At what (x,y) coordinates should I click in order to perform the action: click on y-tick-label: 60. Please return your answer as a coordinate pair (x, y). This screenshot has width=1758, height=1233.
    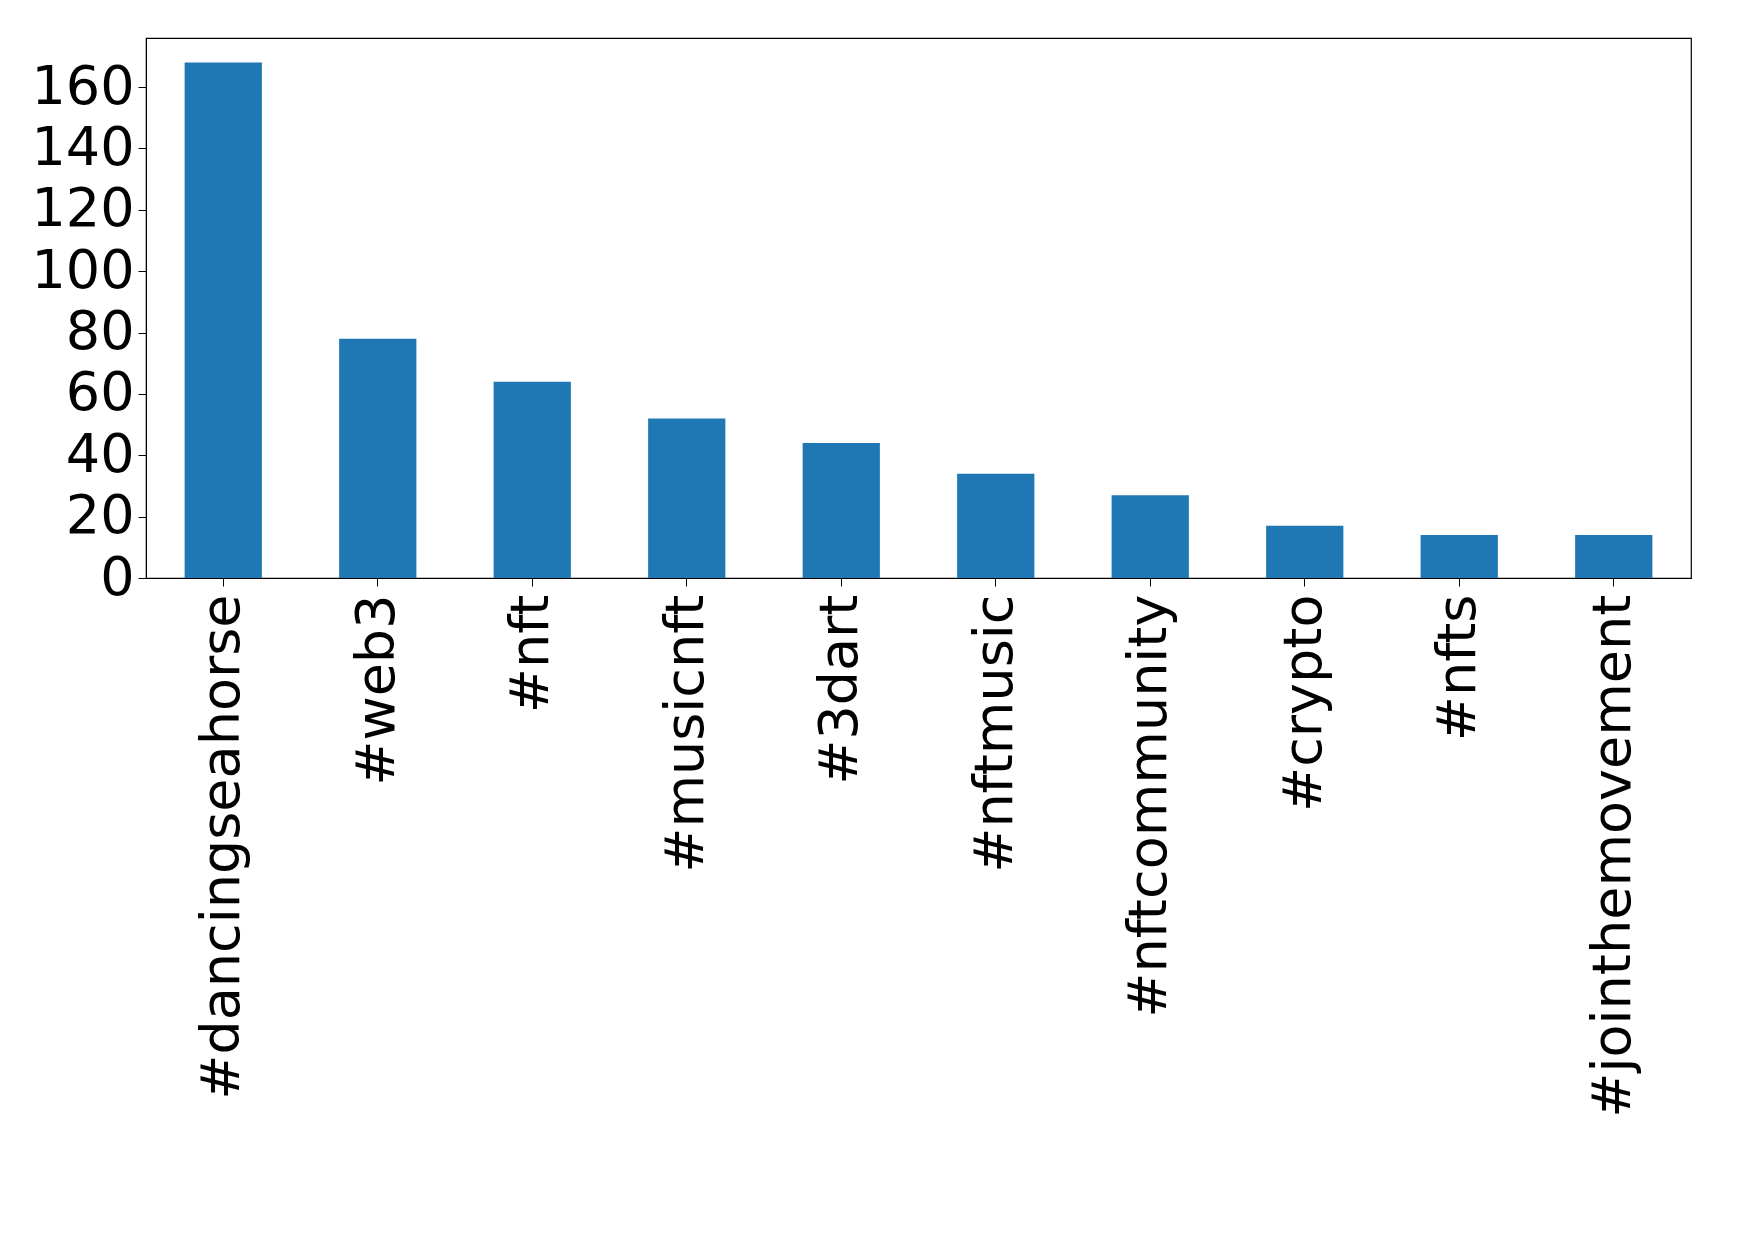
    Looking at the image, I should click on (100, 392).